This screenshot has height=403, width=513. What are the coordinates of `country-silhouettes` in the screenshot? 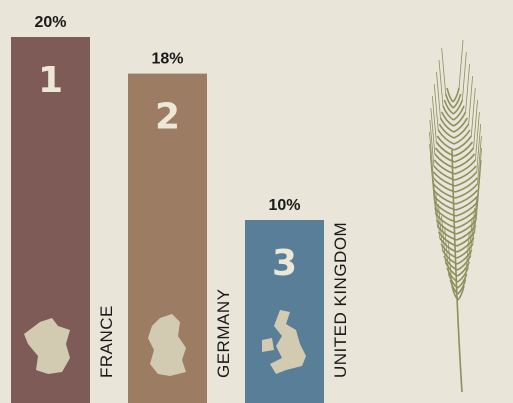 It's located at (165, 343).